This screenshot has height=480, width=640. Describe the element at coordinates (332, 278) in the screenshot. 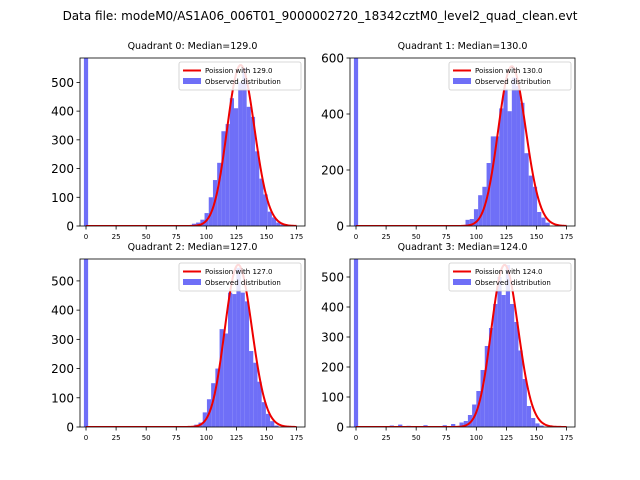

I see `y-tick-label: 500` at that location.